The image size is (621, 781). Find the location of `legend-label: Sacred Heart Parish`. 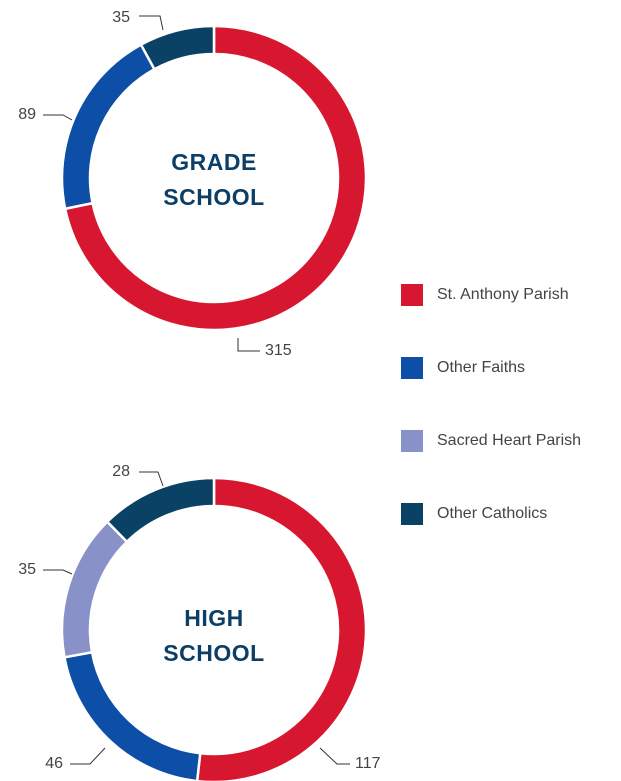

legend-label: Sacred Heart Parish is located at coordinates (509, 440).